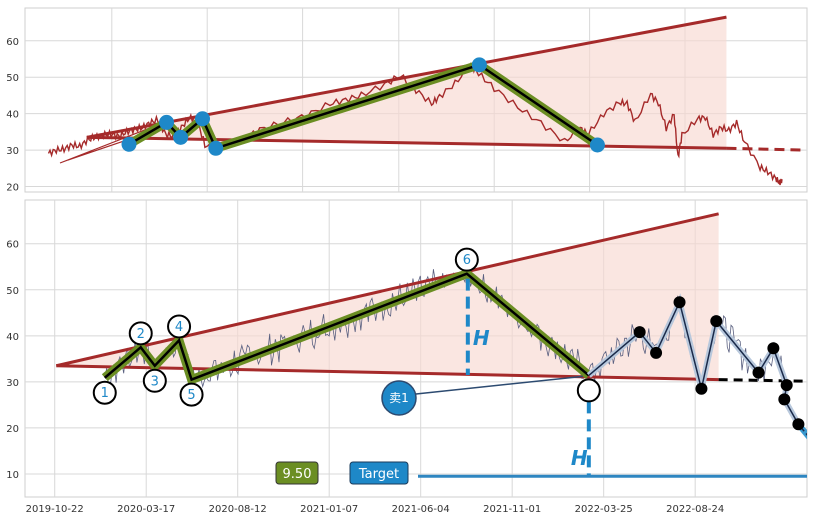  I want to click on top-y-tick-label: 30, so click(12, 151).